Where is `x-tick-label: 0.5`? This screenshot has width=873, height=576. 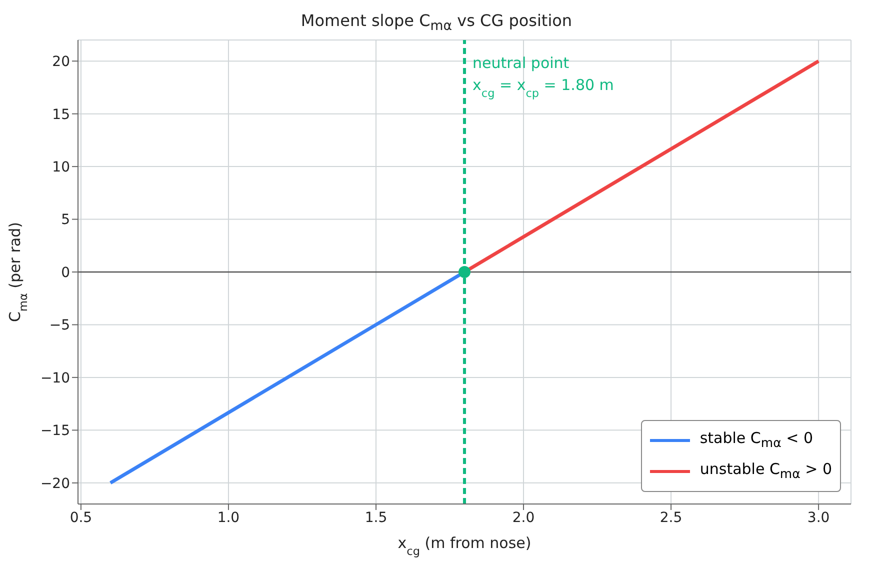
x-tick-label: 0.5 is located at coordinates (81, 518).